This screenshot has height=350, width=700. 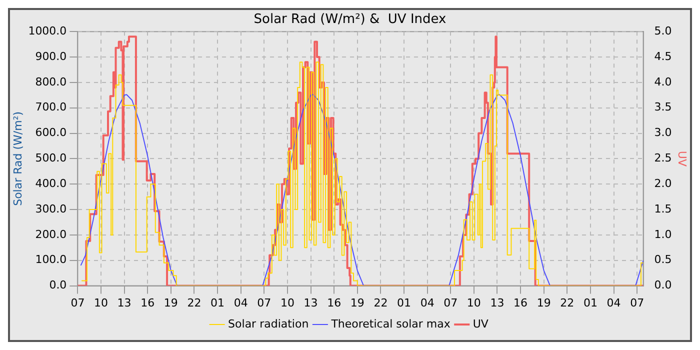 What do you see at coordinates (663, 31) in the screenshot?
I see `y2-tick-label: 5.0` at bounding box center [663, 31].